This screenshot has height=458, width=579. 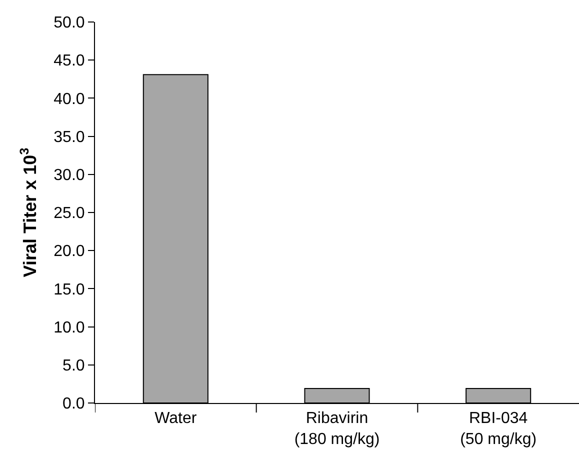 What do you see at coordinates (69, 61) in the screenshot?
I see `y-tick-label: 45.0` at bounding box center [69, 61].